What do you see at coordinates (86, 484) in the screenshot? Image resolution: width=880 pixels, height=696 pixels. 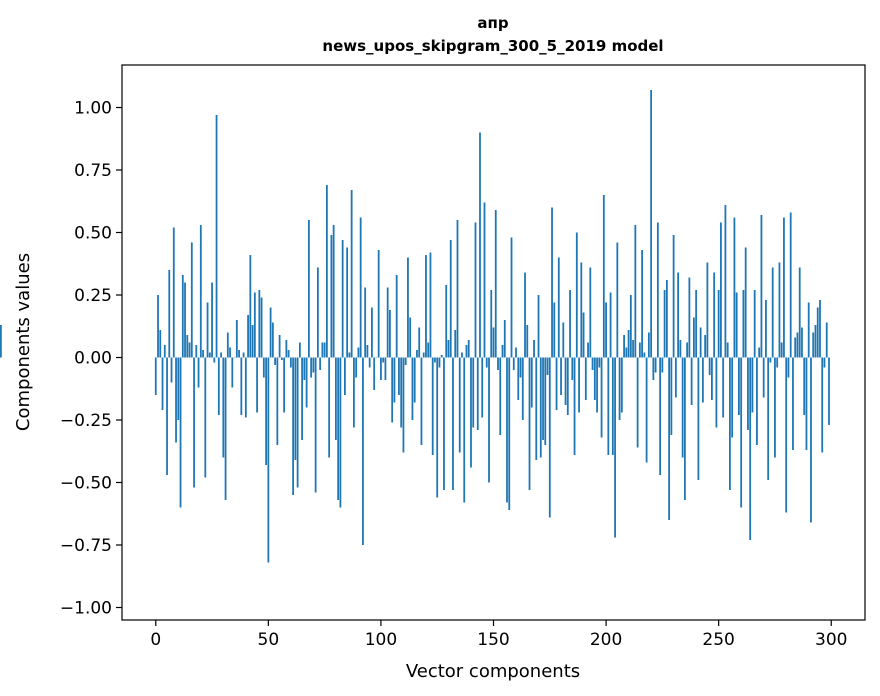 I see `y-tick-label: −0.50` at bounding box center [86, 484].